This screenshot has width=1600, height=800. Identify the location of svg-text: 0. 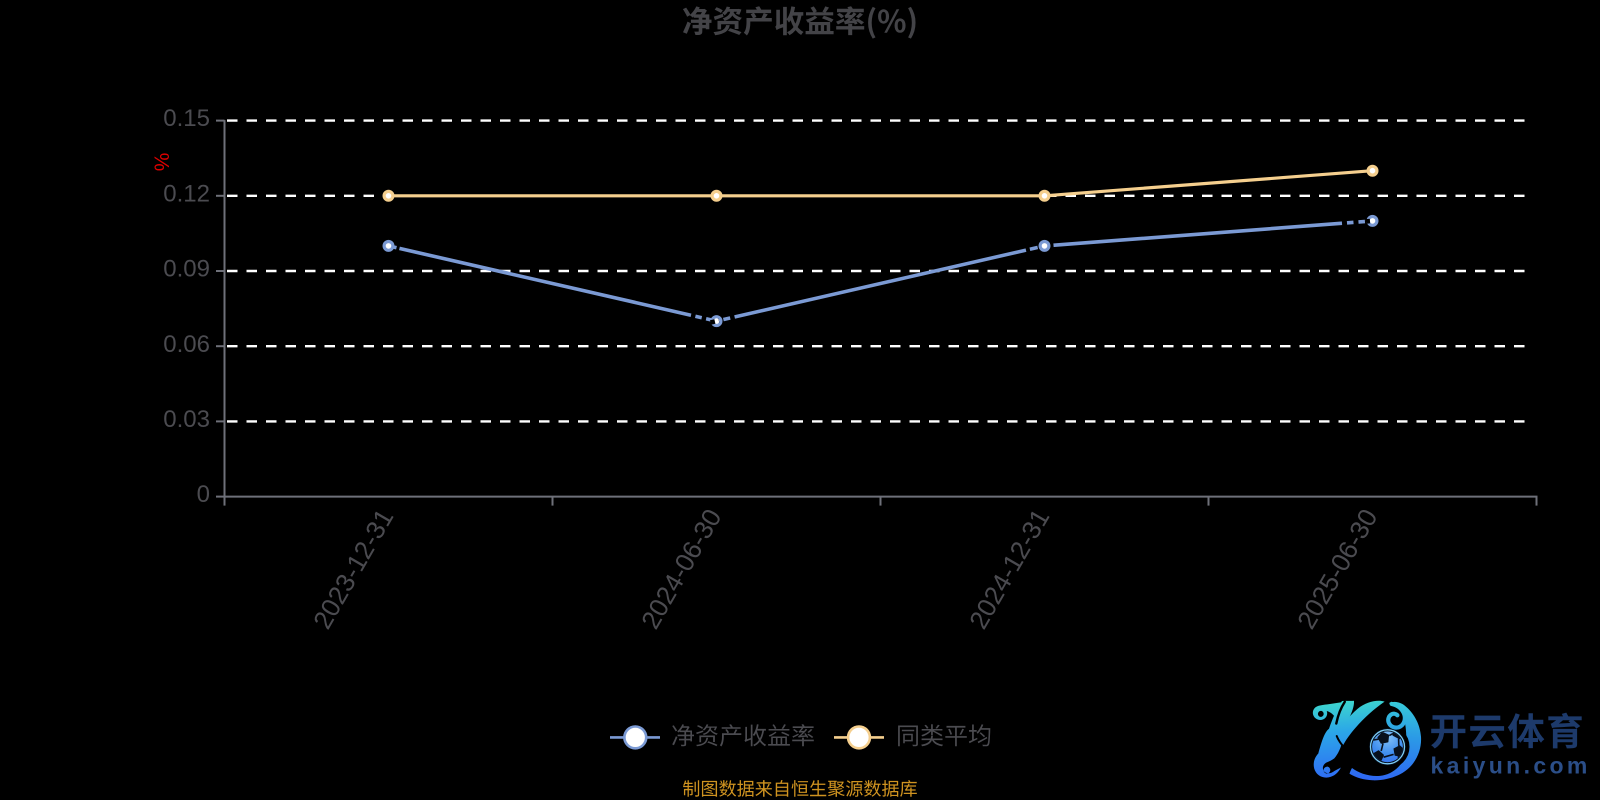
(203, 494).